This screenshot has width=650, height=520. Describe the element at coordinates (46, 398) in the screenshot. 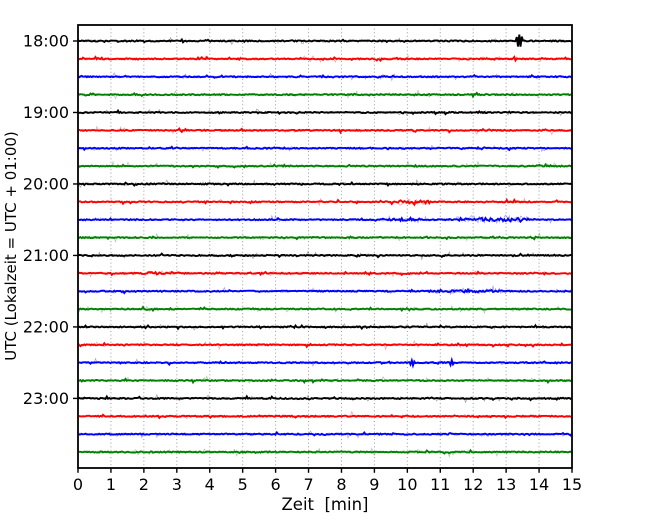

I see `y-tick-label: 23:00` at that location.